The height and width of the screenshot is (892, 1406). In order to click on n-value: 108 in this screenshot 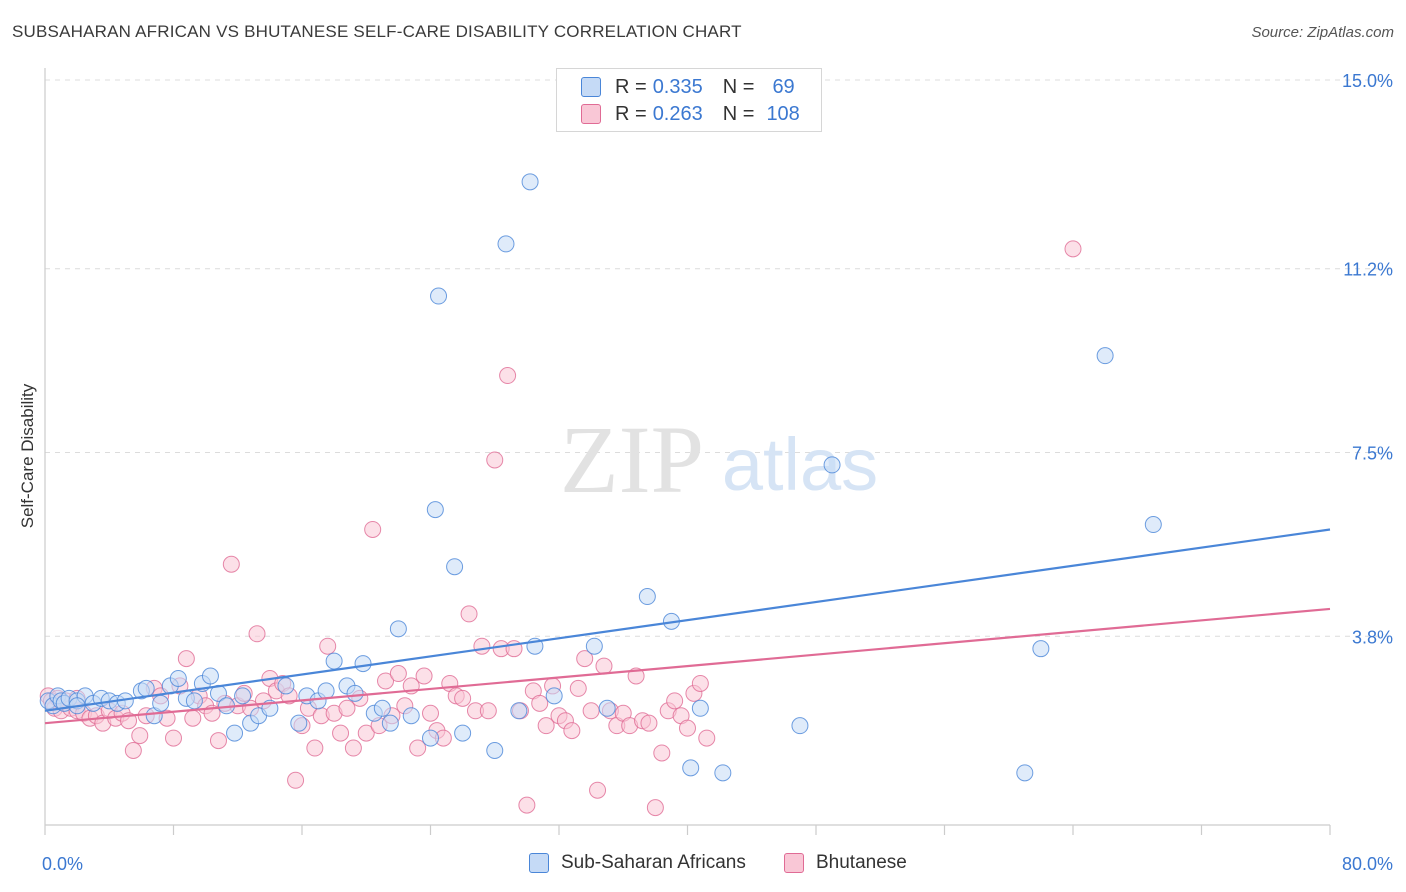, I will do `click(783, 113)`.